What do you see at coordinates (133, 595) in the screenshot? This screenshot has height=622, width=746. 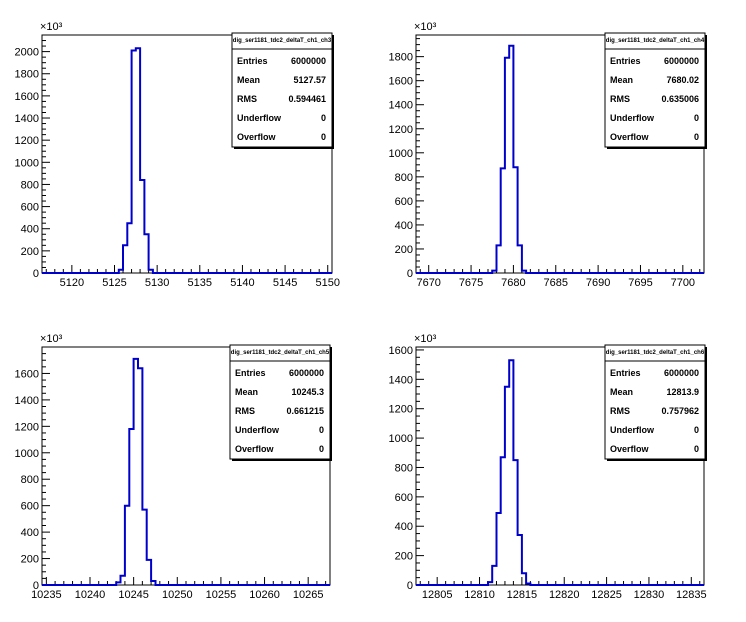 I see `x-tick-label: 10245` at bounding box center [133, 595].